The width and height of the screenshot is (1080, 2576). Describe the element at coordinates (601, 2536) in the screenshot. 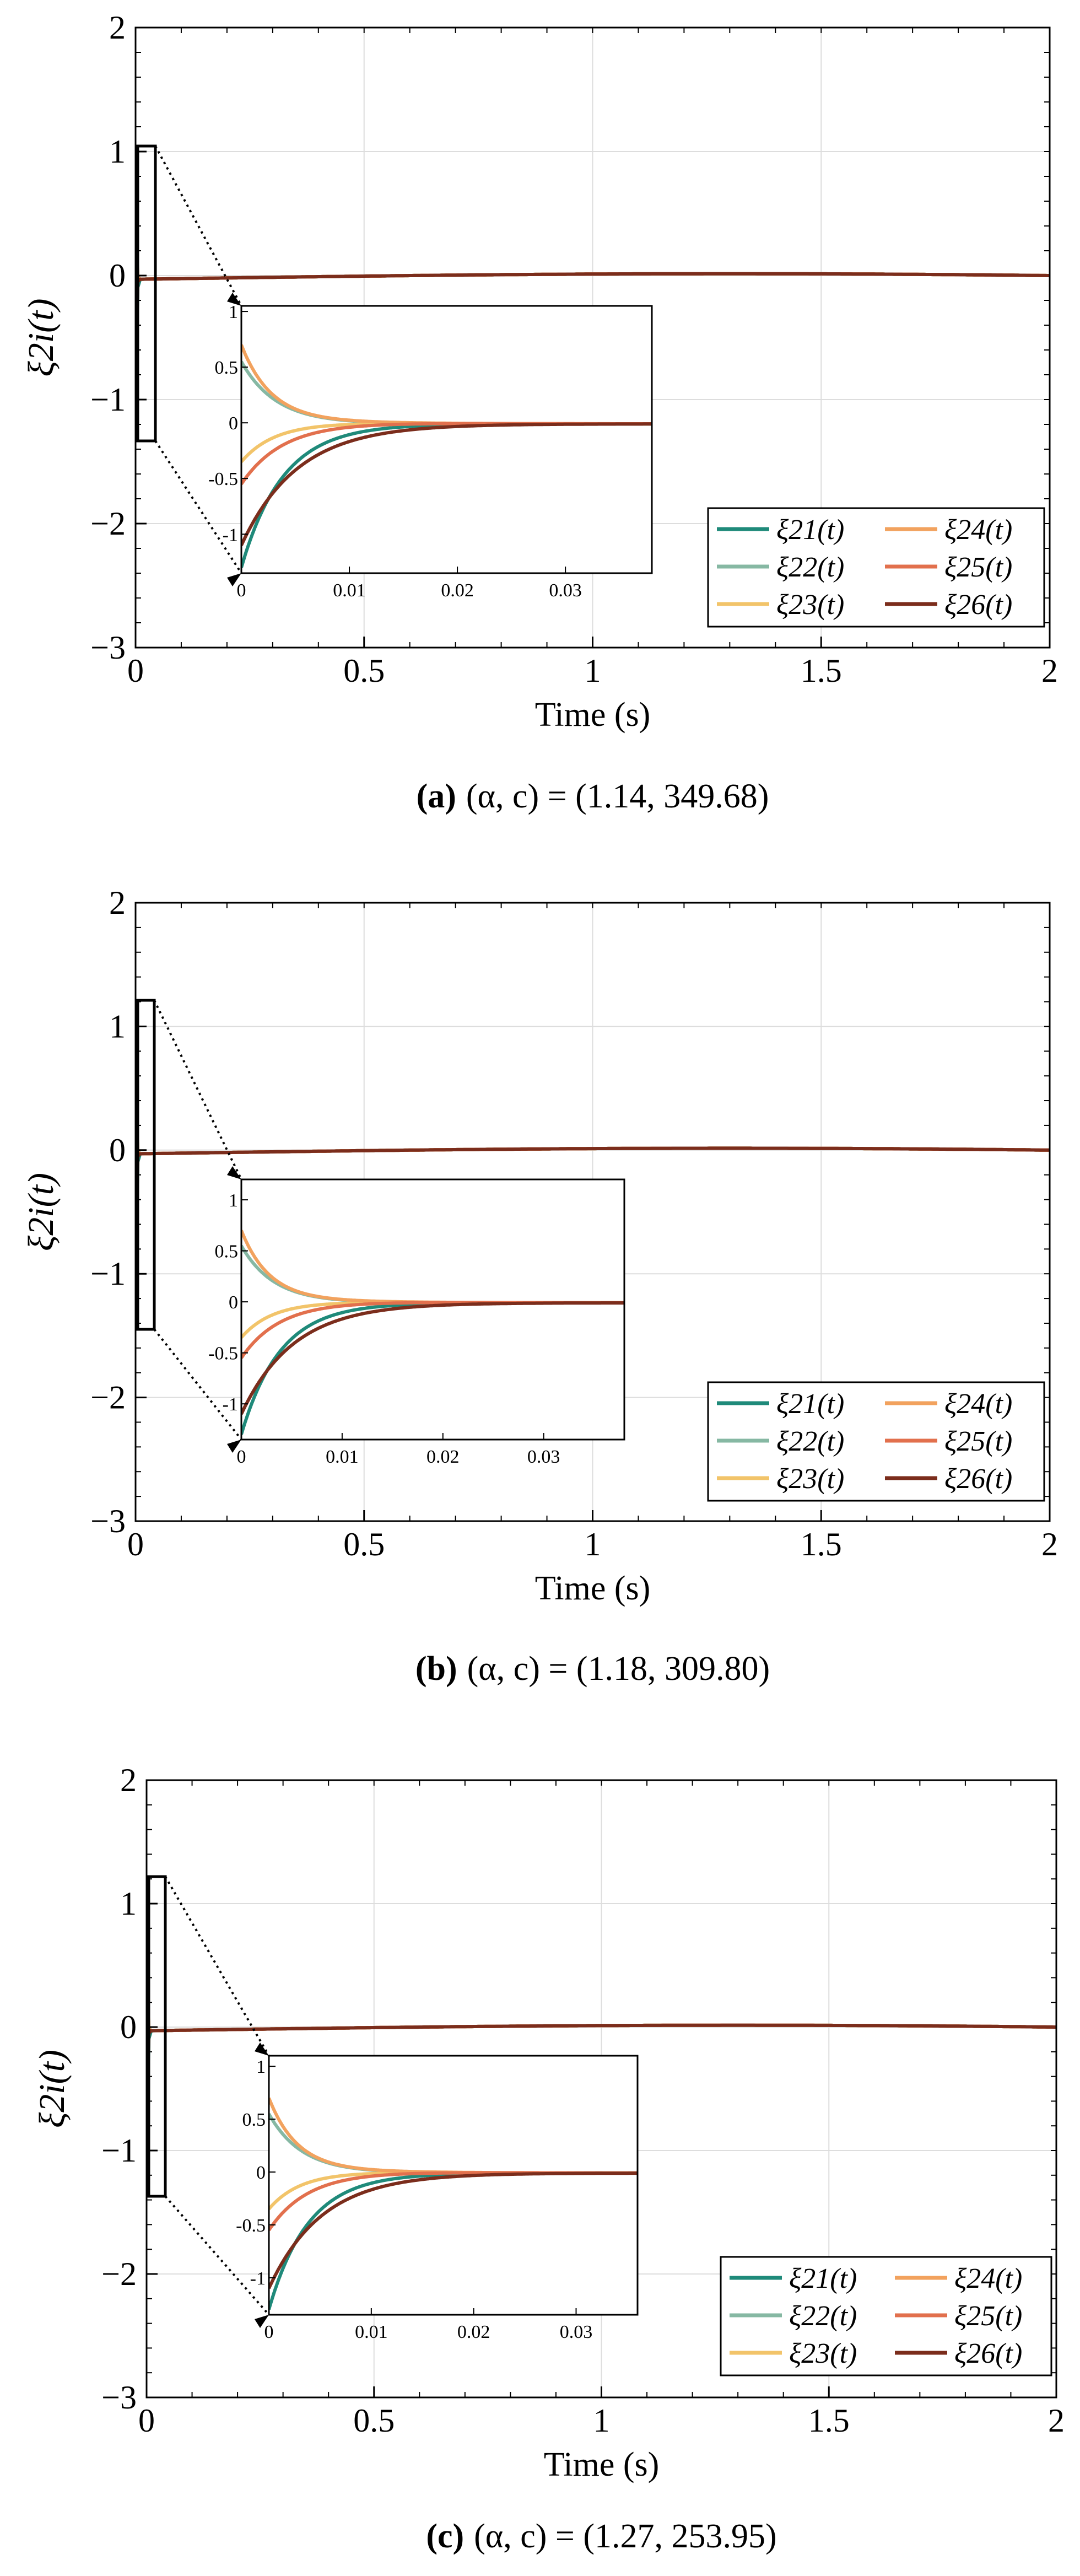

I see `panel-caption: (c) (α, c) = (1.27, 253.95)` at that location.